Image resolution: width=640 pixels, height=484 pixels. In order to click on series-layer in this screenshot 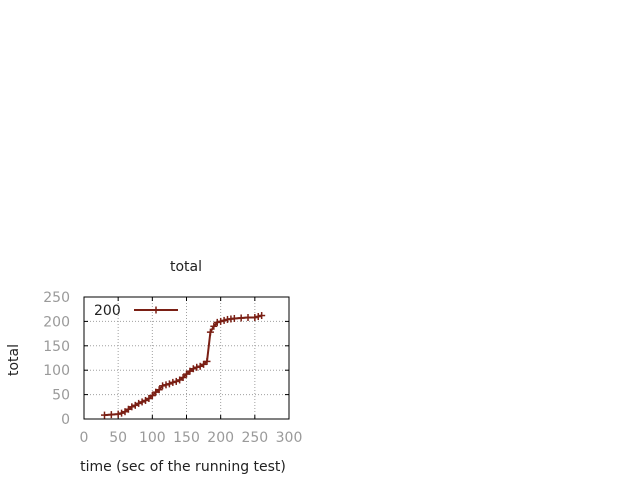, I will do `click(183, 365)`.